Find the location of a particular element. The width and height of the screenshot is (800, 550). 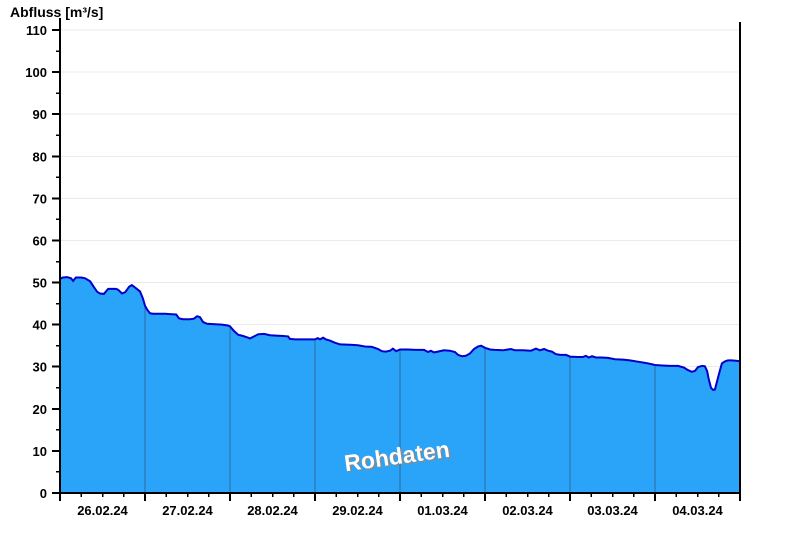

y-tick-label: 30 is located at coordinates (40, 367).